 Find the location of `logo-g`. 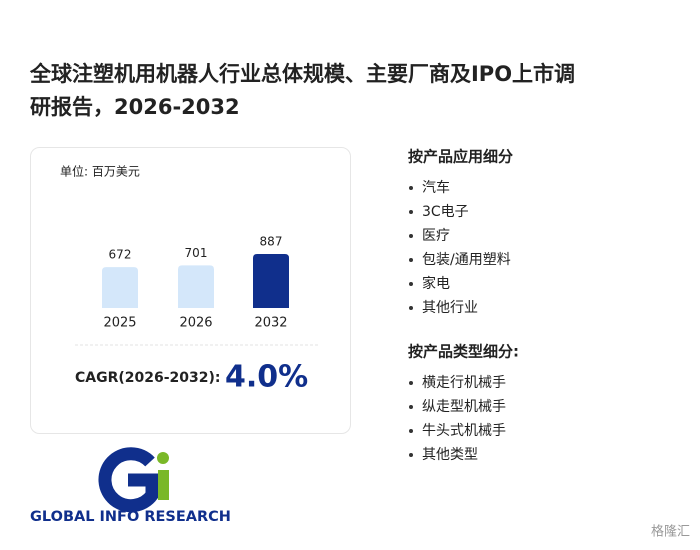

logo-g is located at coordinates (128, 480).